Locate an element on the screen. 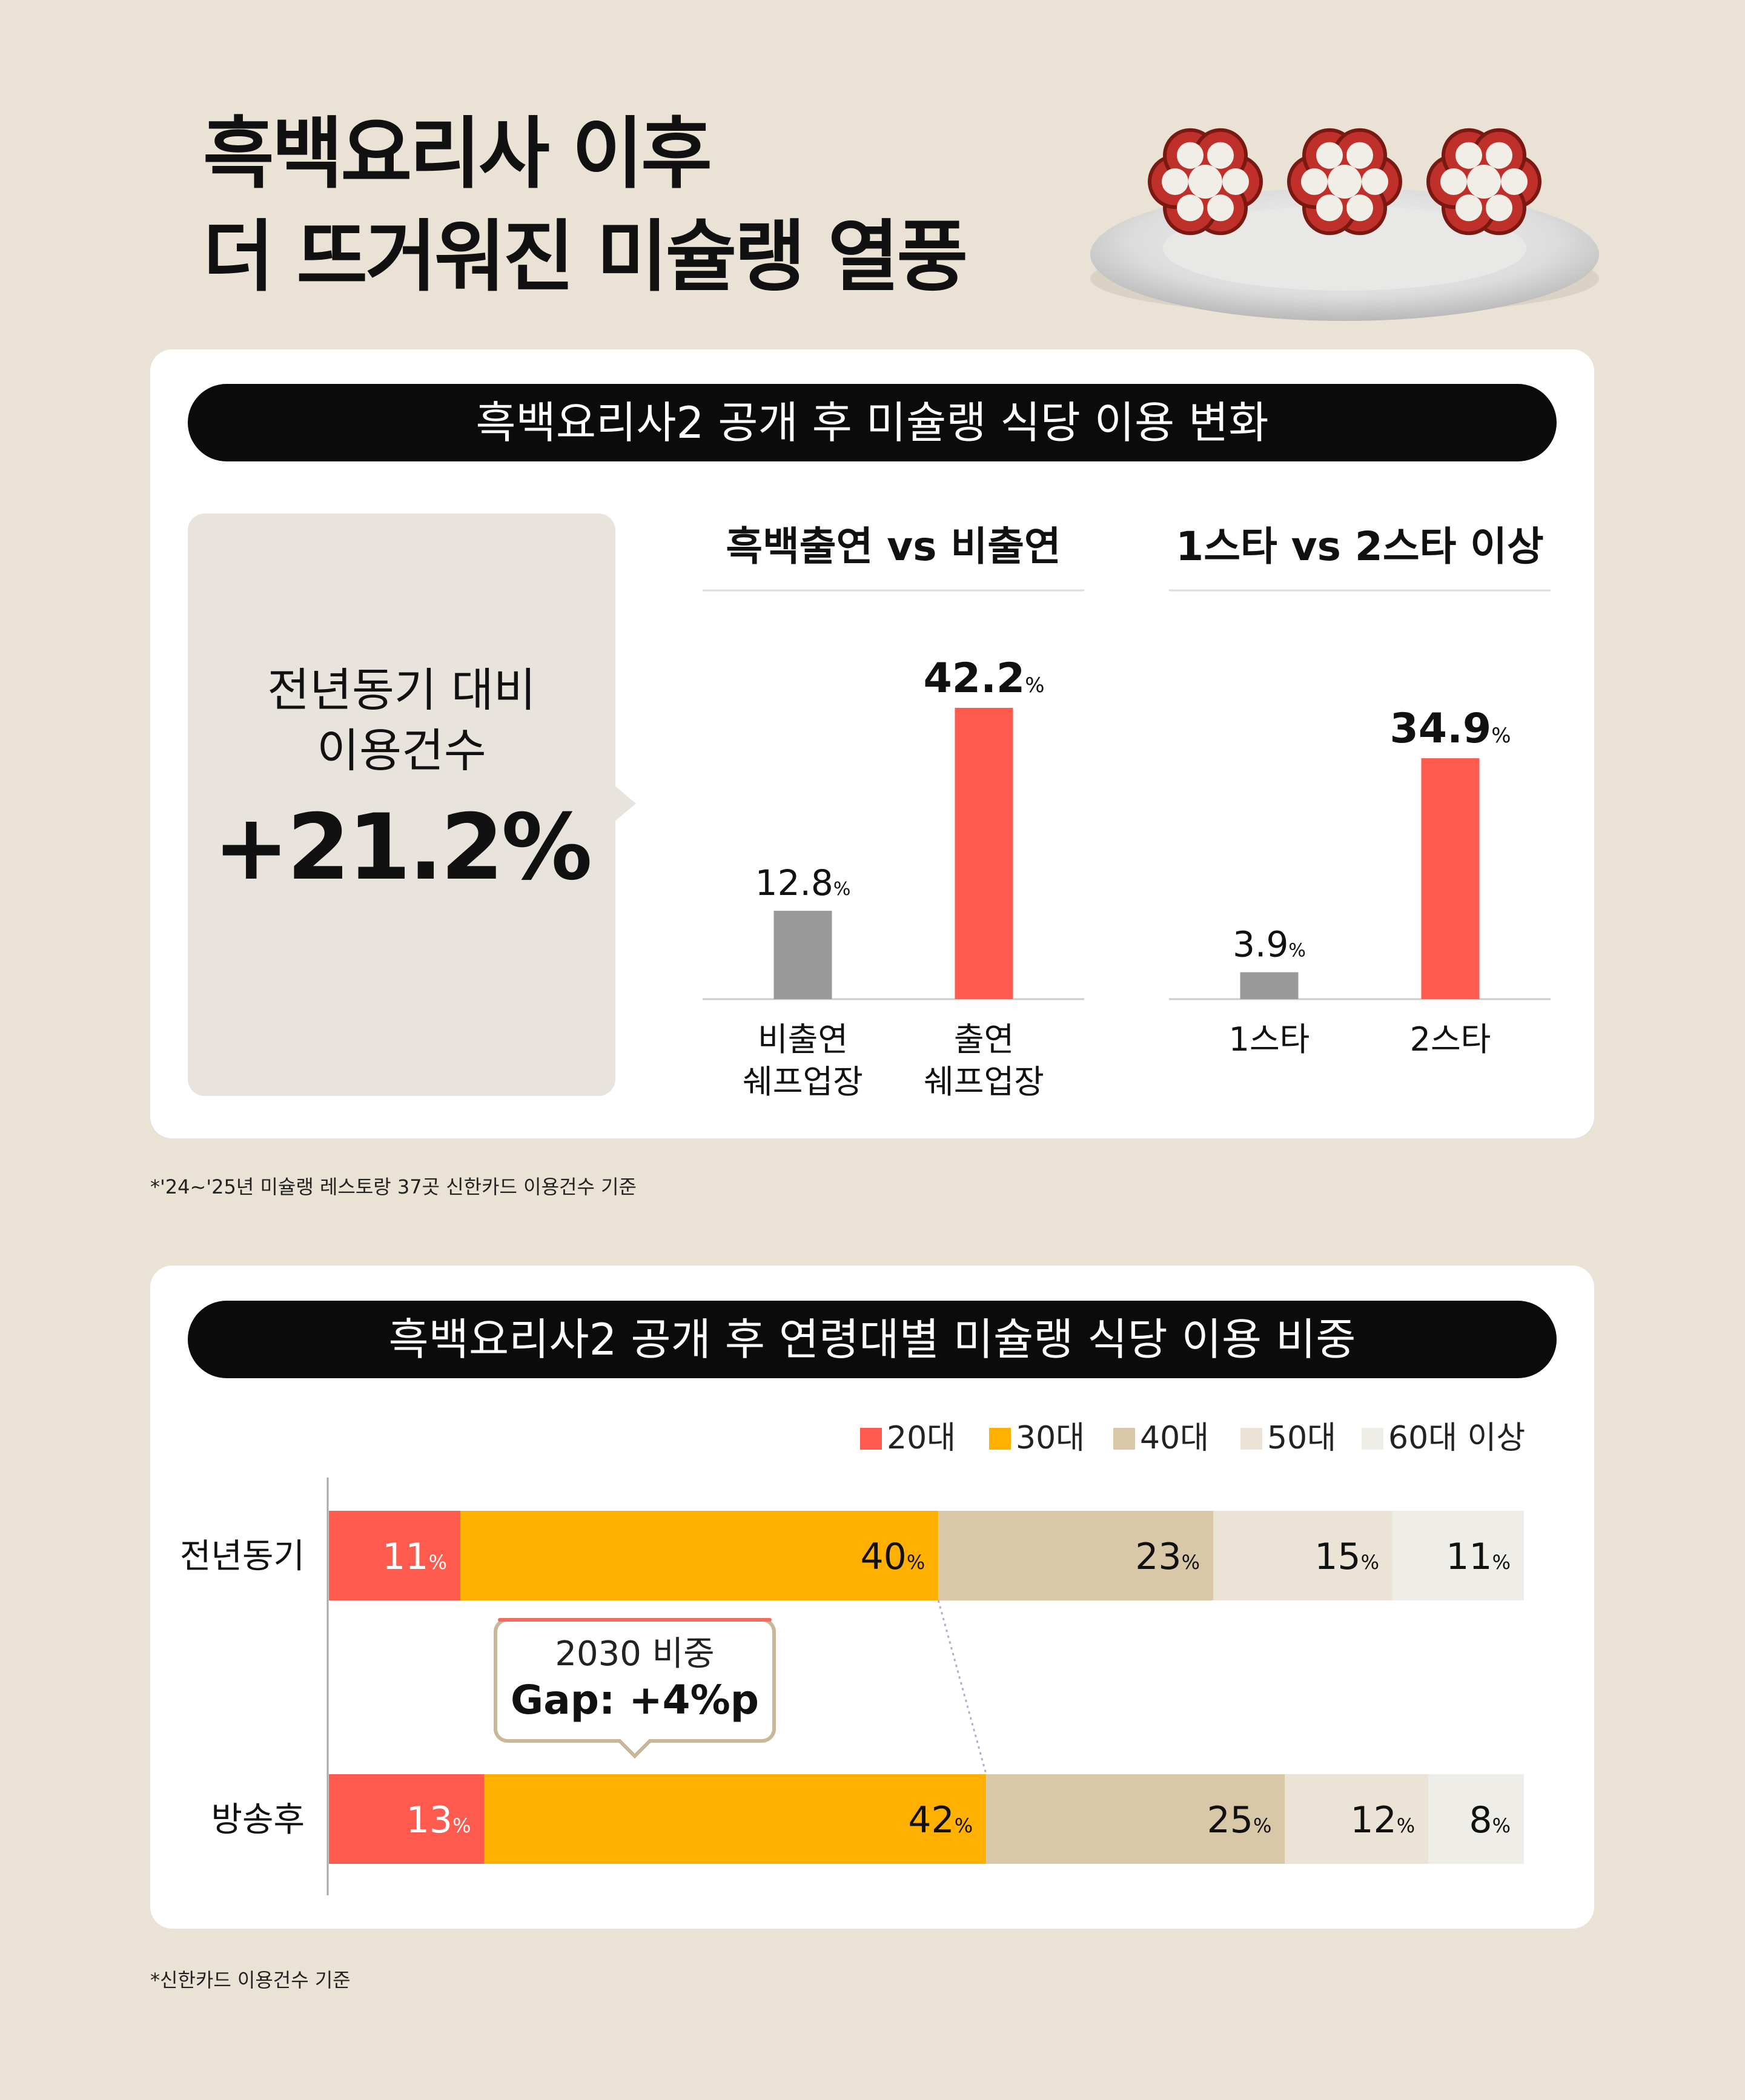 Image resolution: width=1745 pixels, height=2100 pixels. legend-label-4: 60대 이상 is located at coordinates (1456, 1438).